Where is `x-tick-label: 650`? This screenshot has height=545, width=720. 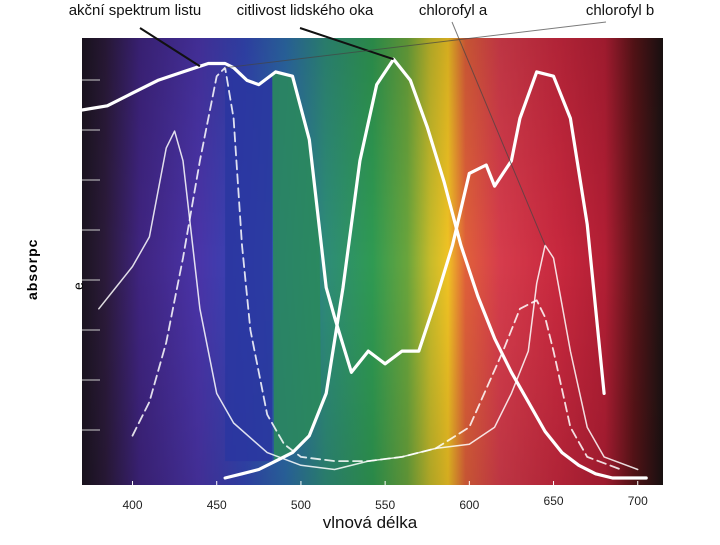
x-tick-label: 650 is located at coordinates (553, 501).